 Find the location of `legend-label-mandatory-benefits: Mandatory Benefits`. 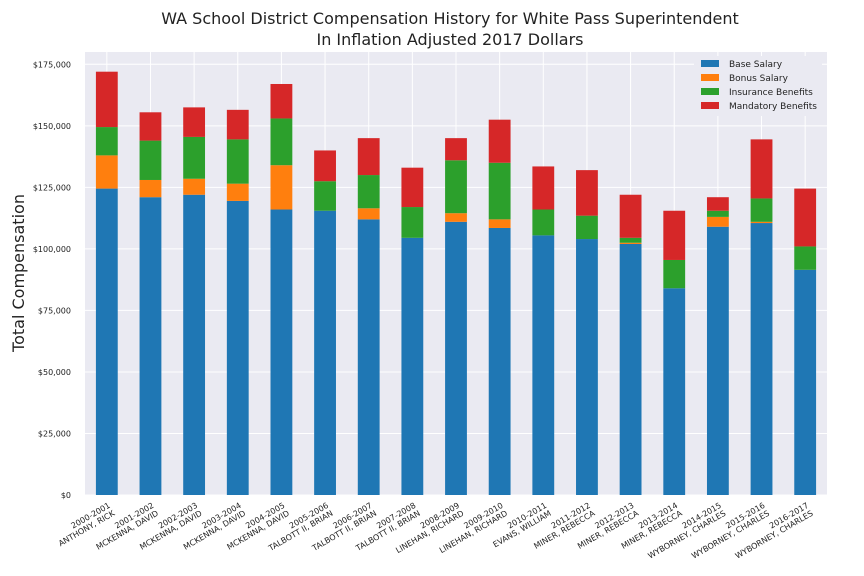

legend-label-mandatory-benefits: Mandatory Benefits is located at coordinates (773, 107).